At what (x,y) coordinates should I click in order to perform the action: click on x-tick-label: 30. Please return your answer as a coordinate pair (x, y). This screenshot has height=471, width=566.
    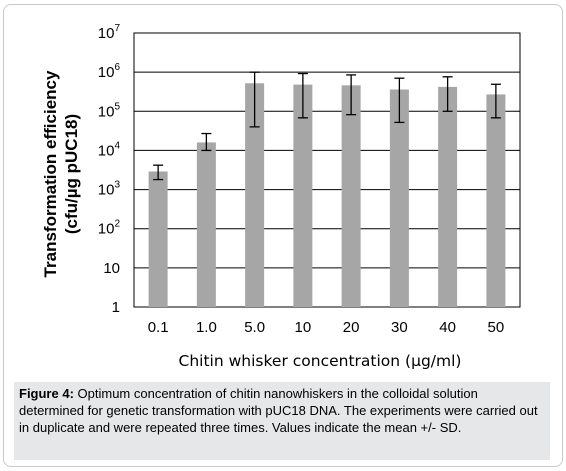
    Looking at the image, I should click on (399, 327).